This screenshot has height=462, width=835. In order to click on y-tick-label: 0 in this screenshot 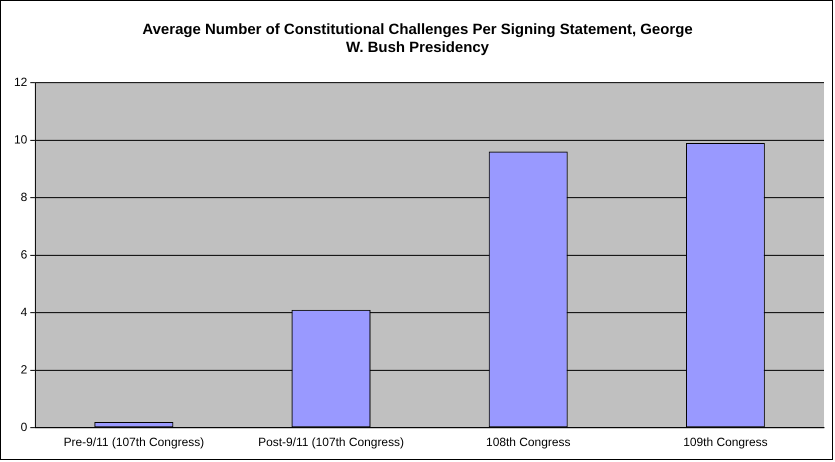, I will do `click(24, 427)`.